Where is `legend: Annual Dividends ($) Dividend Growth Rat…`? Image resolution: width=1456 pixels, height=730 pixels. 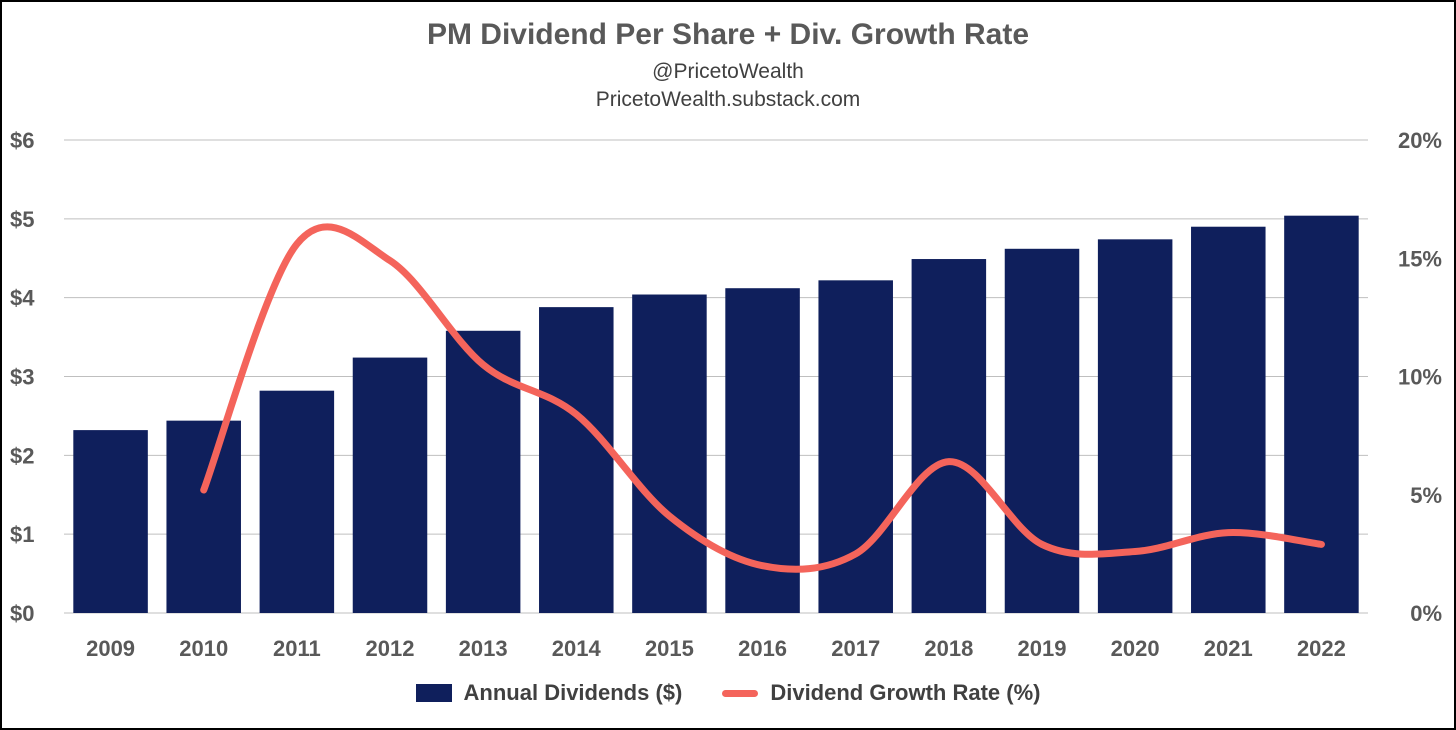
legend: Annual Dividends ($) Dividend Growth Rat… is located at coordinates (728, 693).